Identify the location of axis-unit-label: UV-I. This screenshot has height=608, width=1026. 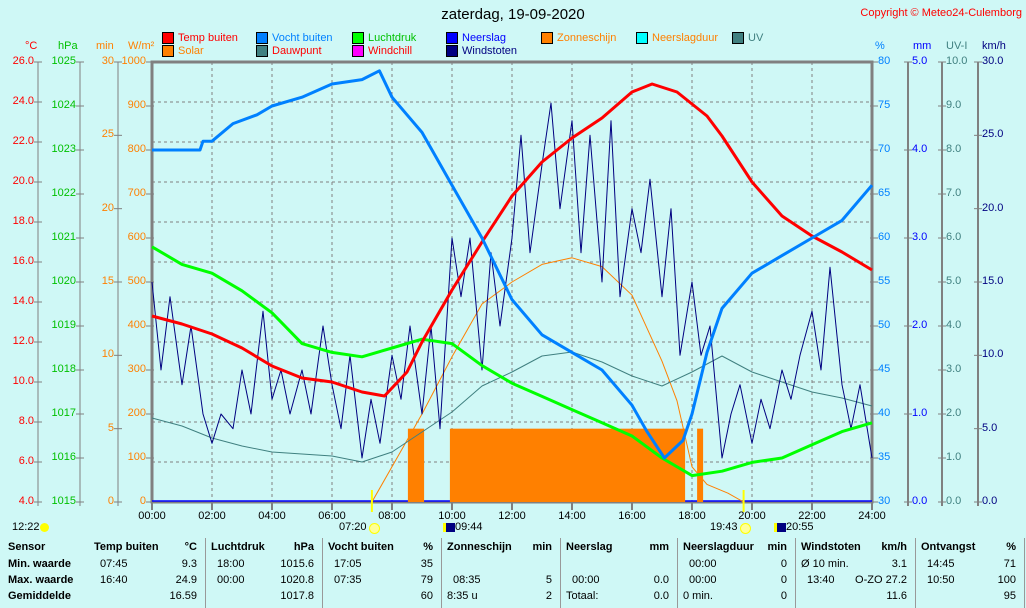
(957, 46).